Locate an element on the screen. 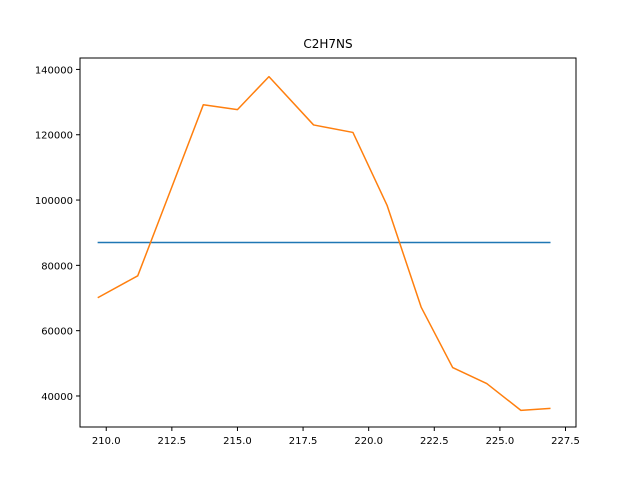  x-tick-label: 215.0 is located at coordinates (237, 441).